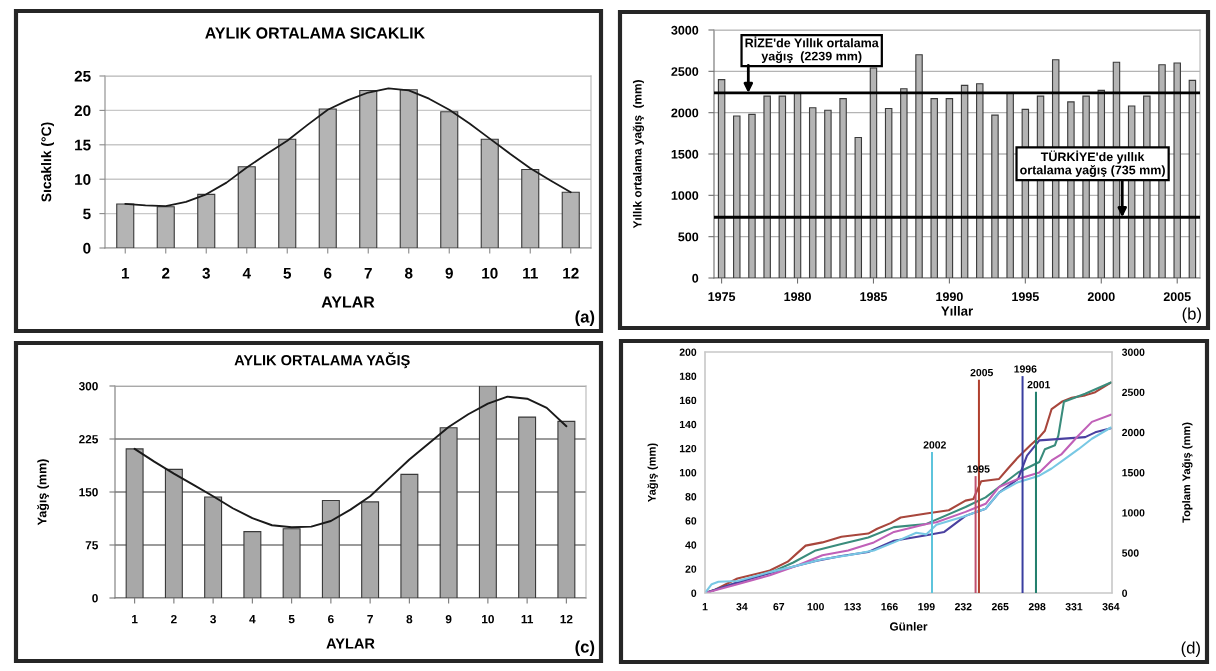 Image resolution: width=1216 pixels, height=671 pixels. What do you see at coordinates (1133, 473) in the screenshot?
I see `y2-tick-label: 1500` at bounding box center [1133, 473].